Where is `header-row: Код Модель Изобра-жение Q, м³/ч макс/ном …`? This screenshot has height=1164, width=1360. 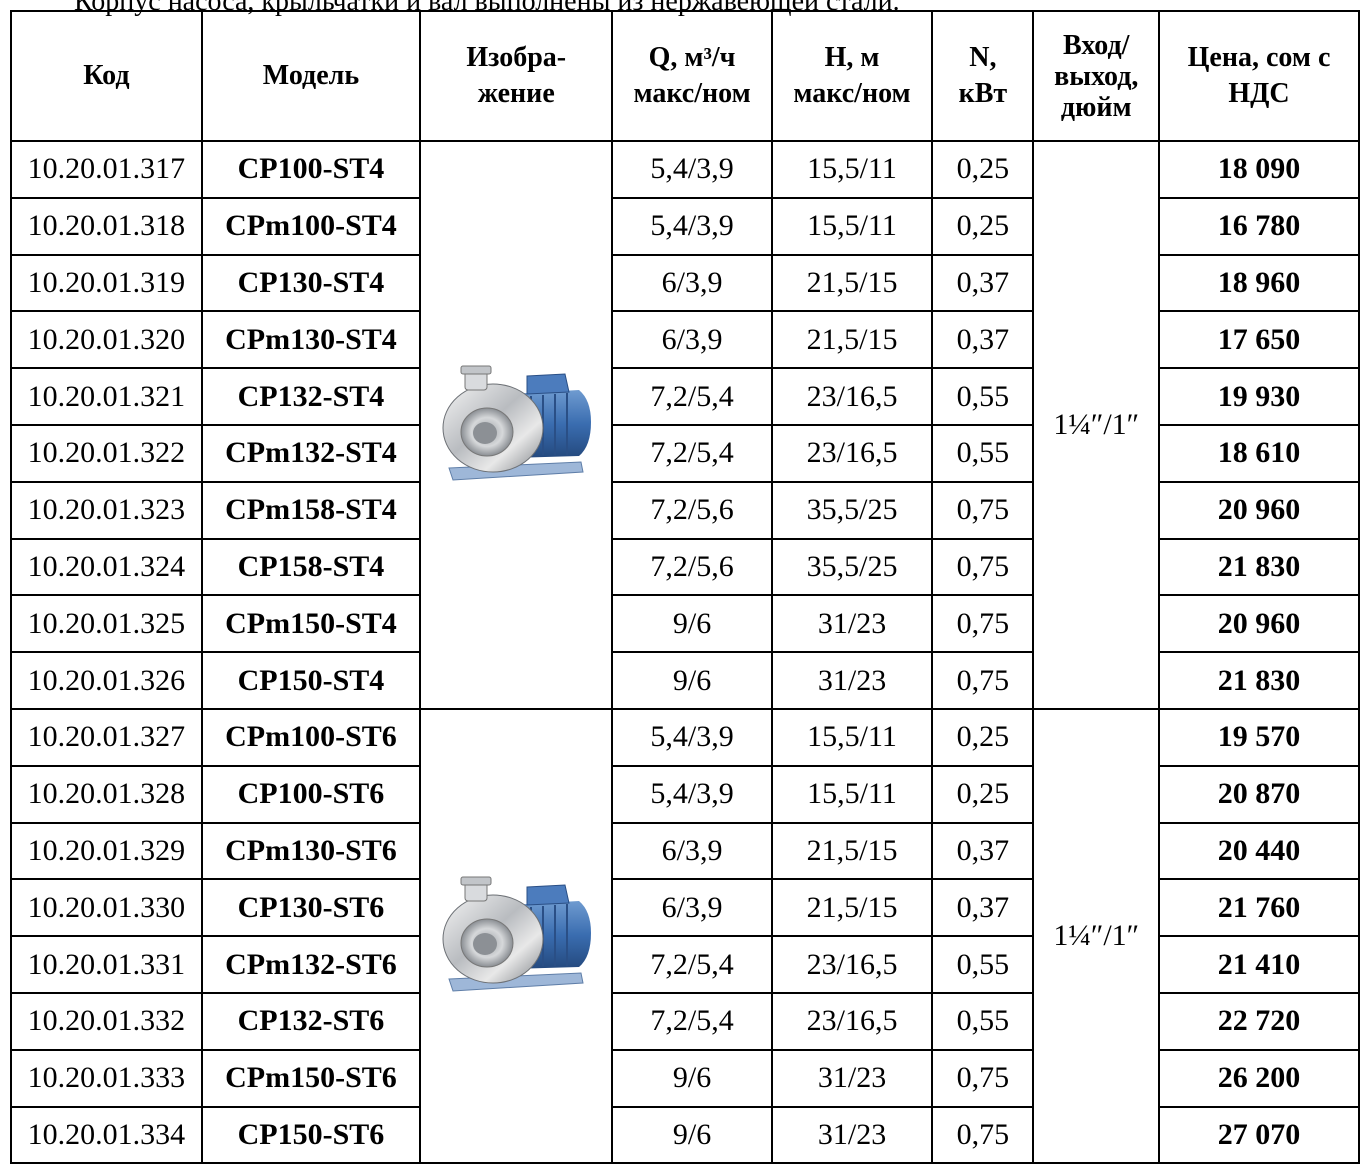 header-row: Код Модель Изобра-жение Q, м³/ч макс/ном … is located at coordinates (685, 76).